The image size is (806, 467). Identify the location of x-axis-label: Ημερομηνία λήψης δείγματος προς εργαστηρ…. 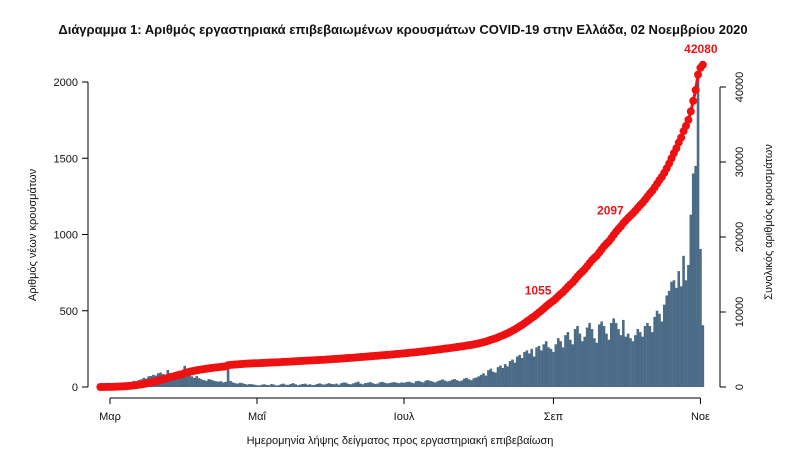
(400, 441).